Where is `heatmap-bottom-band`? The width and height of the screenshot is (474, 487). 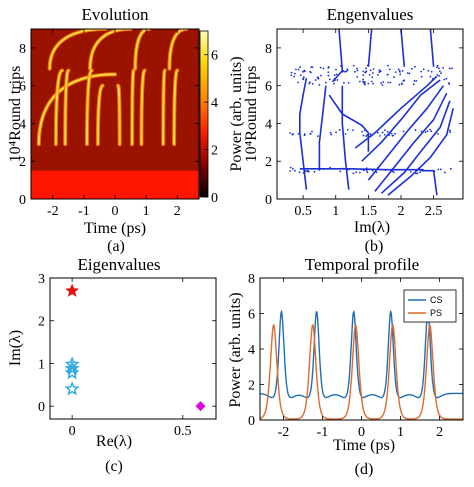 heatmap-bottom-band is located at coordinates (115, 184).